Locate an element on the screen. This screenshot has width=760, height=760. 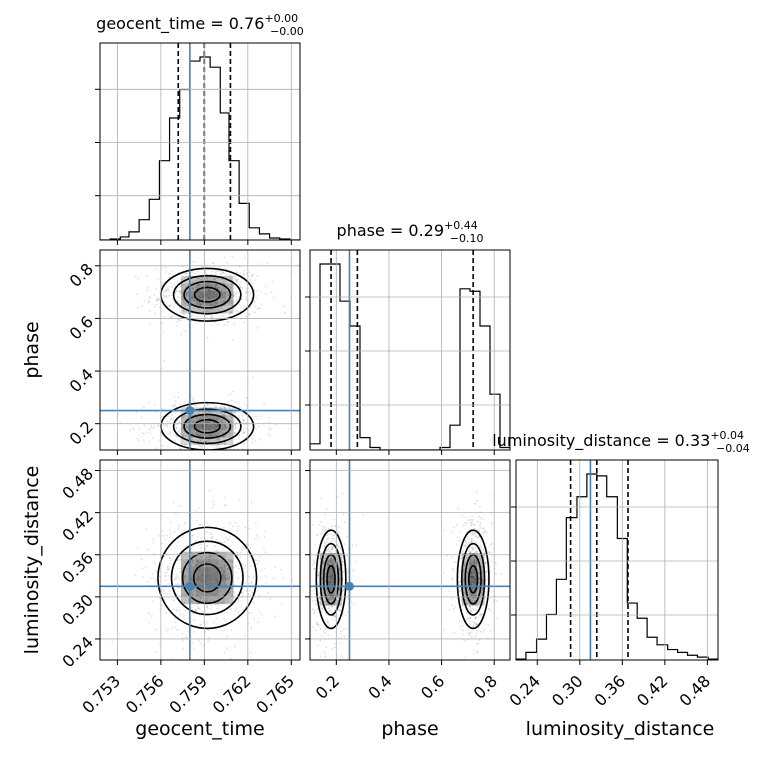
x-tick-label: 0.753 is located at coordinates (101, 694).